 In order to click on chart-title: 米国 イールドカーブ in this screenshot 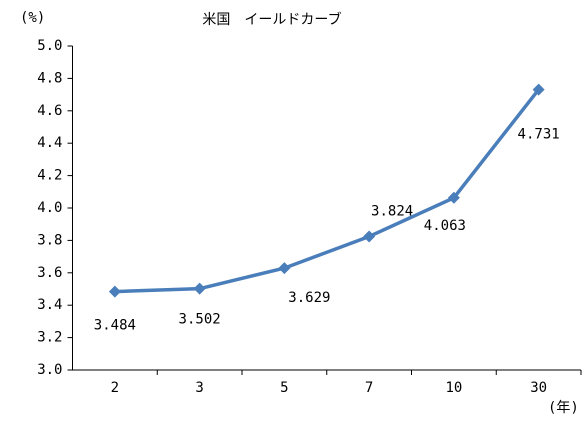, I will do `click(271, 19)`.